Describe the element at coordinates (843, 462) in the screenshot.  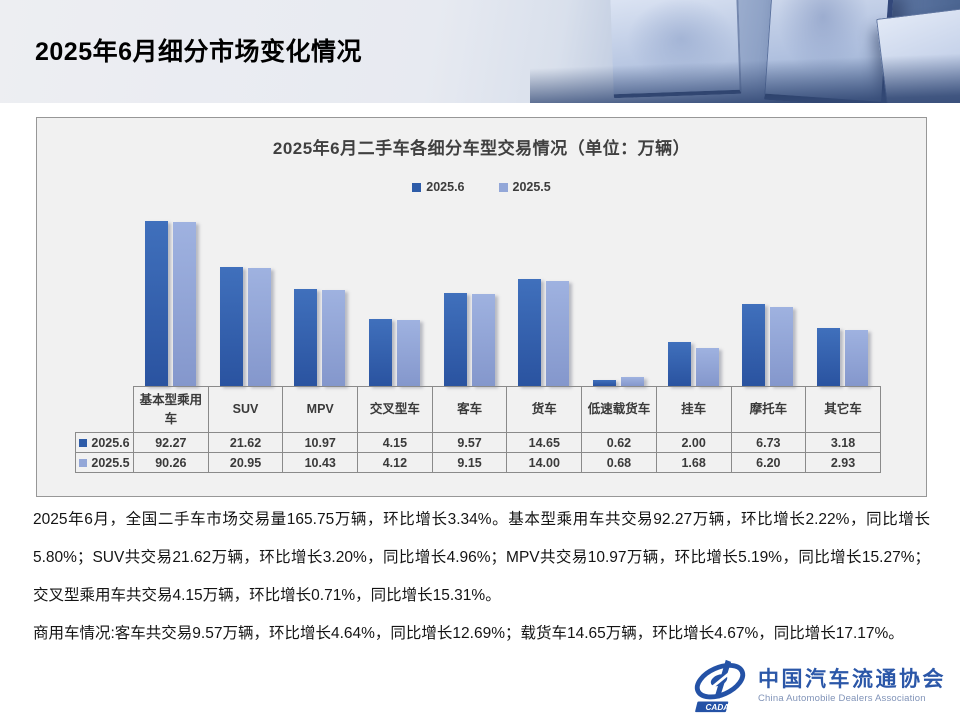
I see `value-2025.5-其它车: 2.93` at that location.